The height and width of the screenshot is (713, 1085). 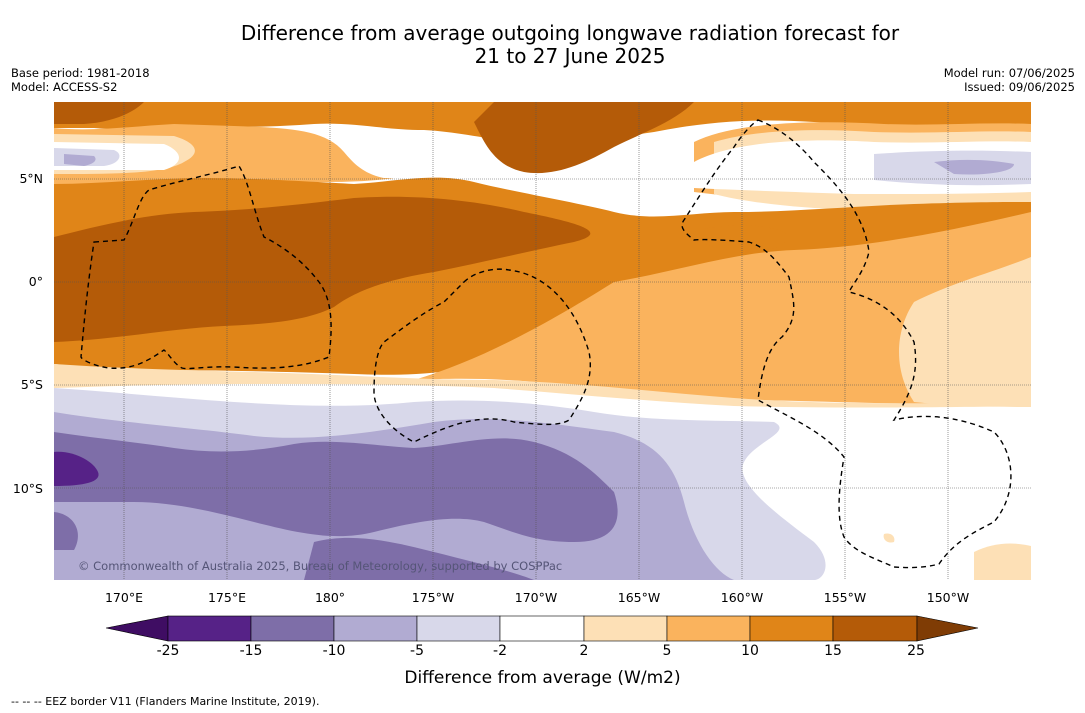 What do you see at coordinates (35, 281) in the screenshot?
I see `lat-label-0: 0°` at bounding box center [35, 281].